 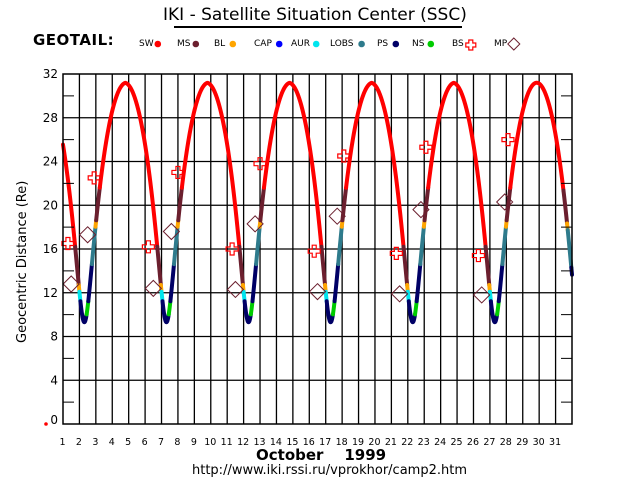 What do you see at coordinates (227, 442) in the screenshot?
I see `x-tick-label: 11` at bounding box center [227, 442].